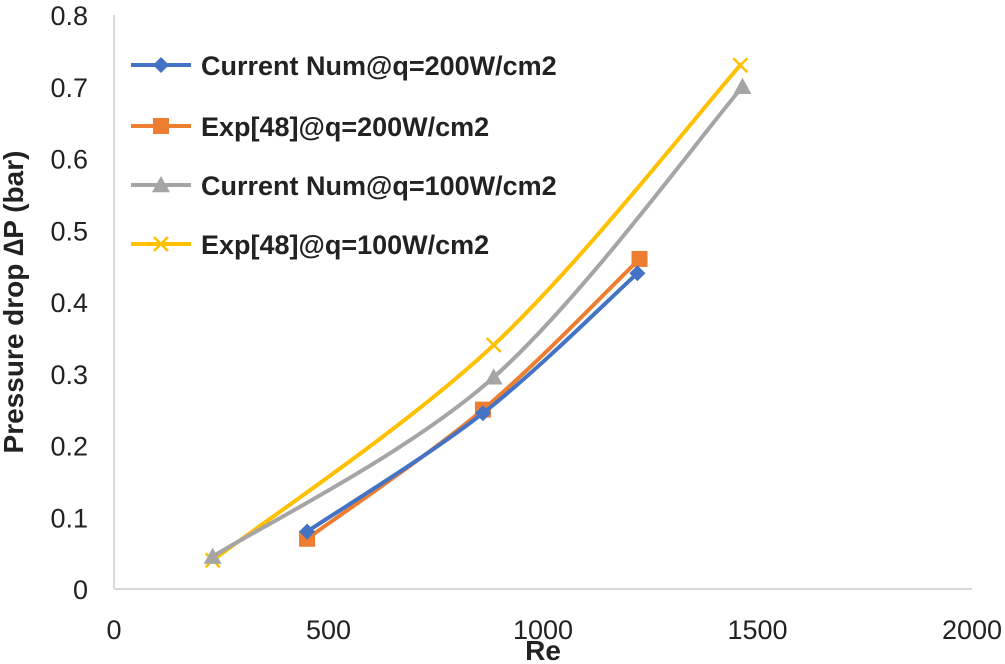 This screenshot has width=1005, height=664. What do you see at coordinates (345, 245) in the screenshot?
I see `legend-label: Exp[48]@q=100W/cm2` at bounding box center [345, 245].